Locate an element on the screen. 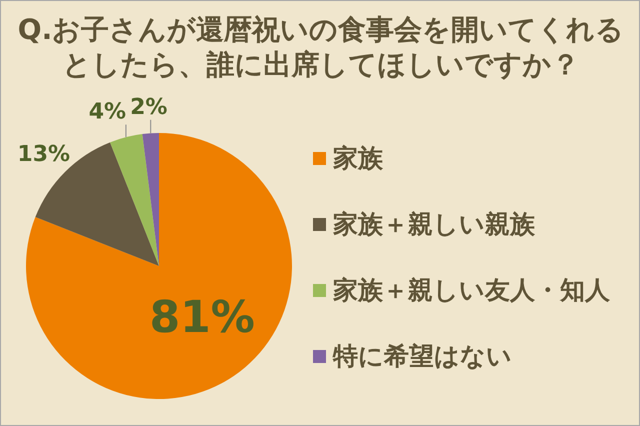  data-label: 81% is located at coordinates (202, 318).